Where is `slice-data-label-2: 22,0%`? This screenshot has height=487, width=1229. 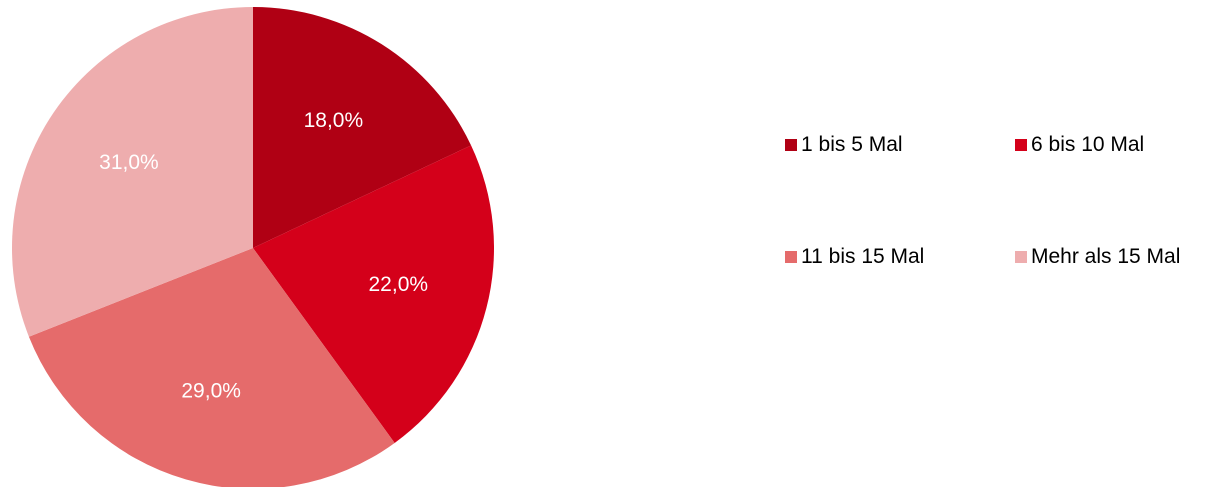
slice-data-label-2: 22,0% is located at coordinates (399, 284).